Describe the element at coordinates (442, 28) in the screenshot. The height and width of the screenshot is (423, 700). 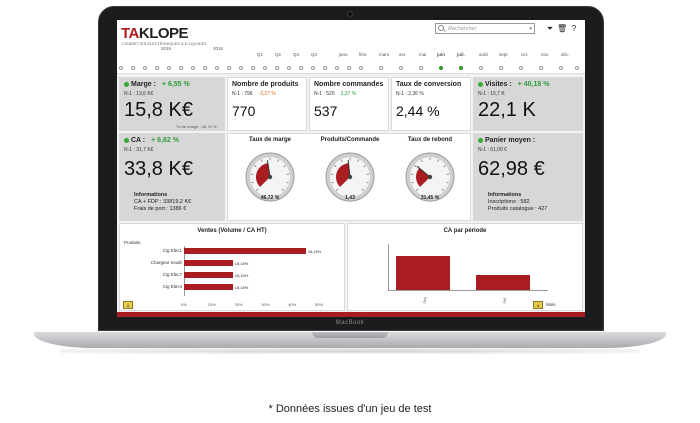
I see `search-icon` at that location.